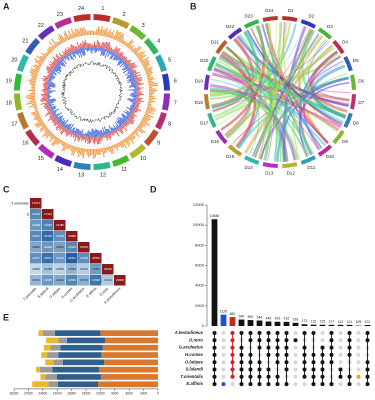 This screenshot has width=375, height=400. What do you see at coordinates (92, 292) in the screenshot?
I see `column-label: E.affinis` at bounding box center [92, 292].